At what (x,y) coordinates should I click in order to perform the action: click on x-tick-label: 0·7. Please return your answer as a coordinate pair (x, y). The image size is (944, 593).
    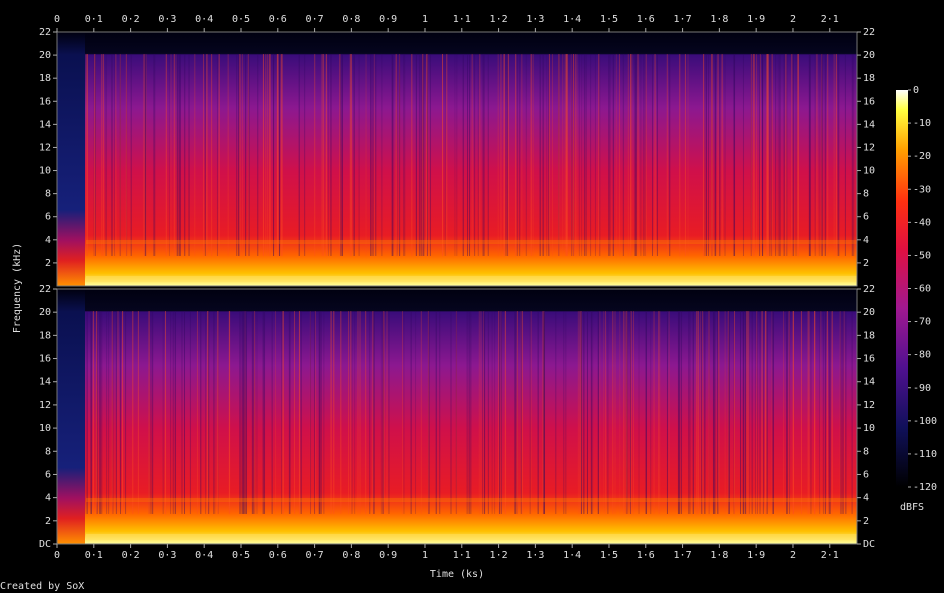
    Looking at the image, I should click on (315, 19).